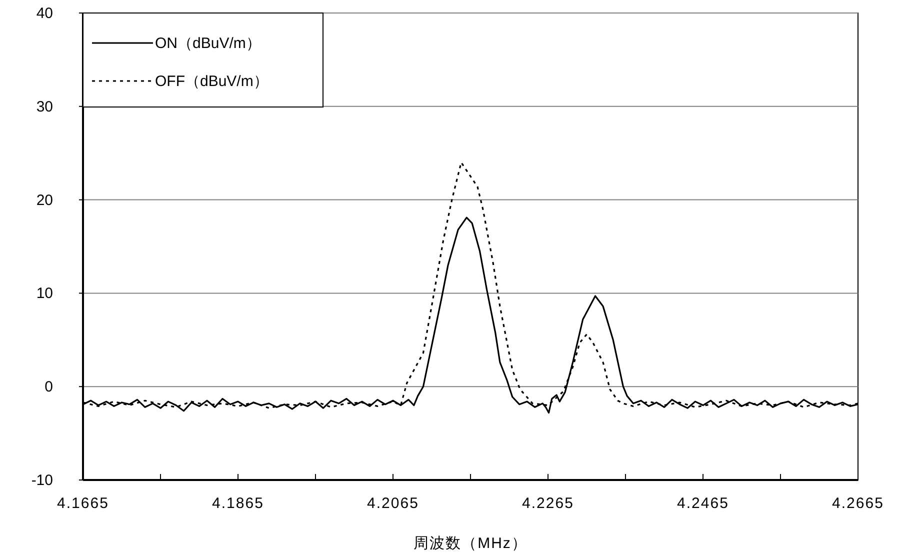 The height and width of the screenshot is (560, 904). What do you see at coordinates (548, 503) in the screenshot?
I see `x-tick-label: 4.2265` at bounding box center [548, 503].